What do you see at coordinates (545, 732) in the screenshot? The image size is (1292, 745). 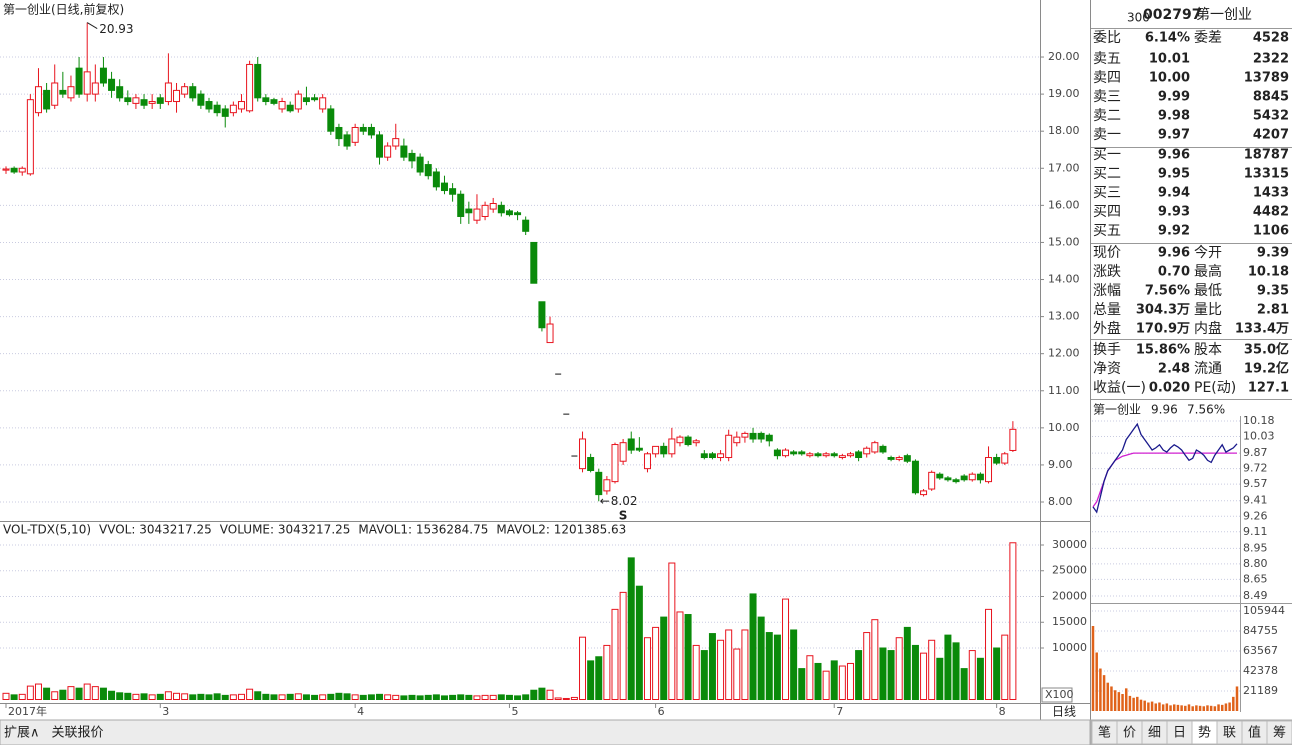 I see `footer-bar` at bounding box center [545, 732].